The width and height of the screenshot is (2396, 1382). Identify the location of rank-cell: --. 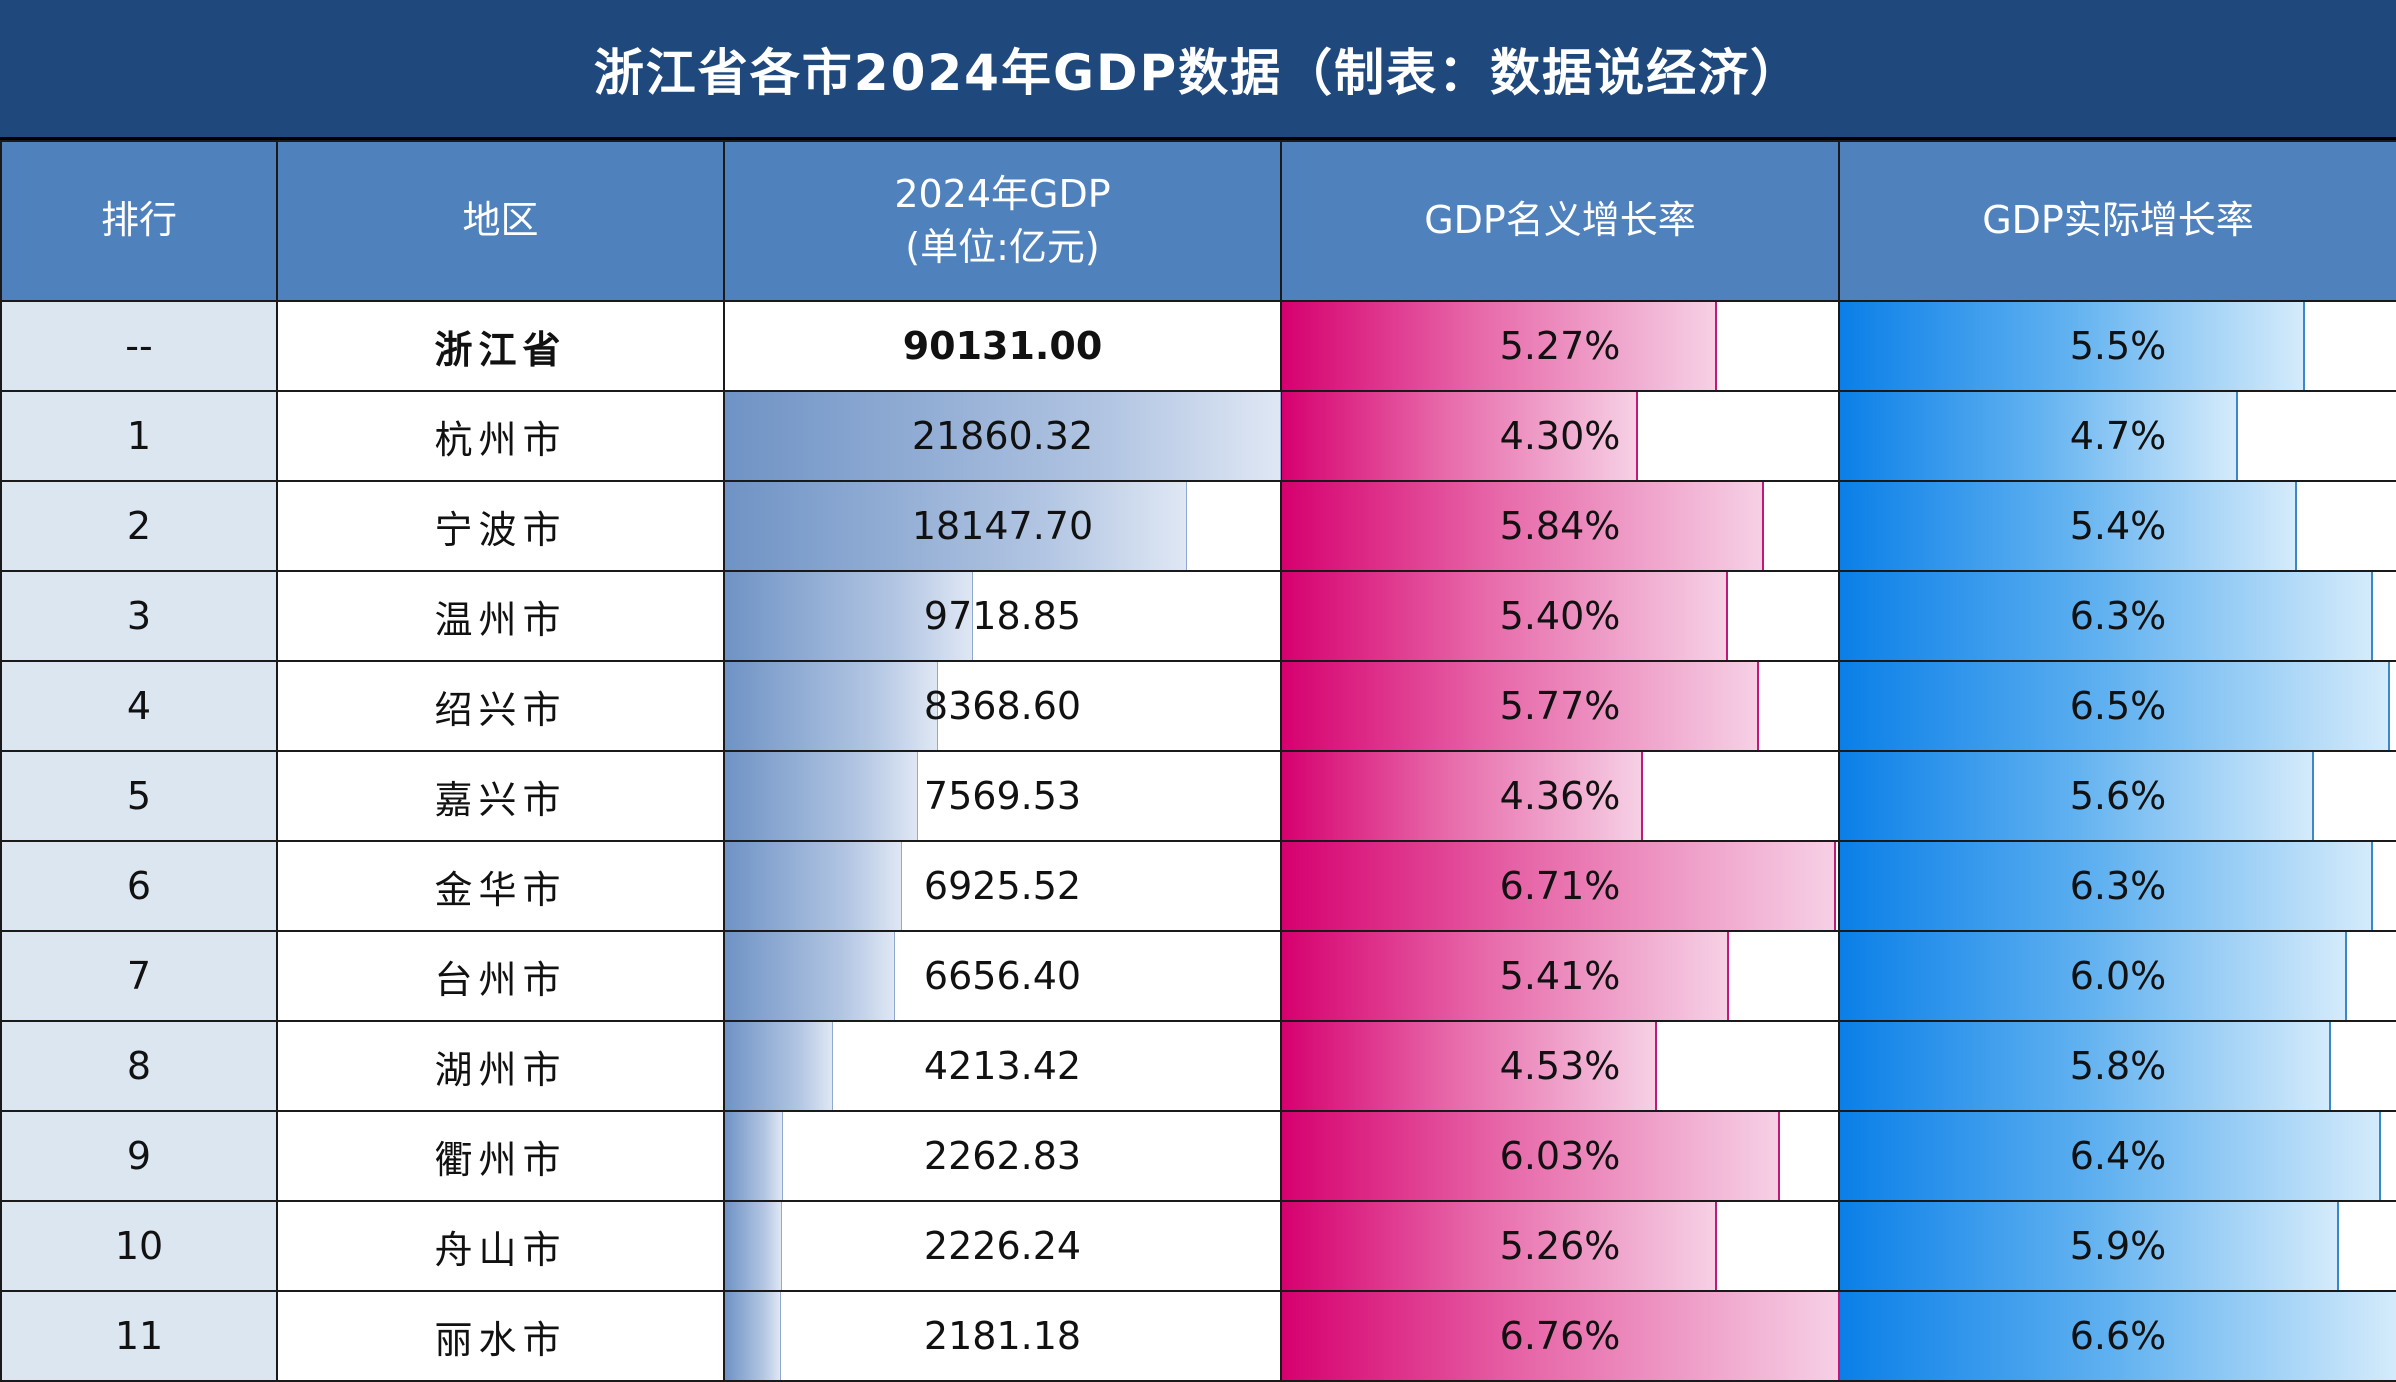
(139, 346).